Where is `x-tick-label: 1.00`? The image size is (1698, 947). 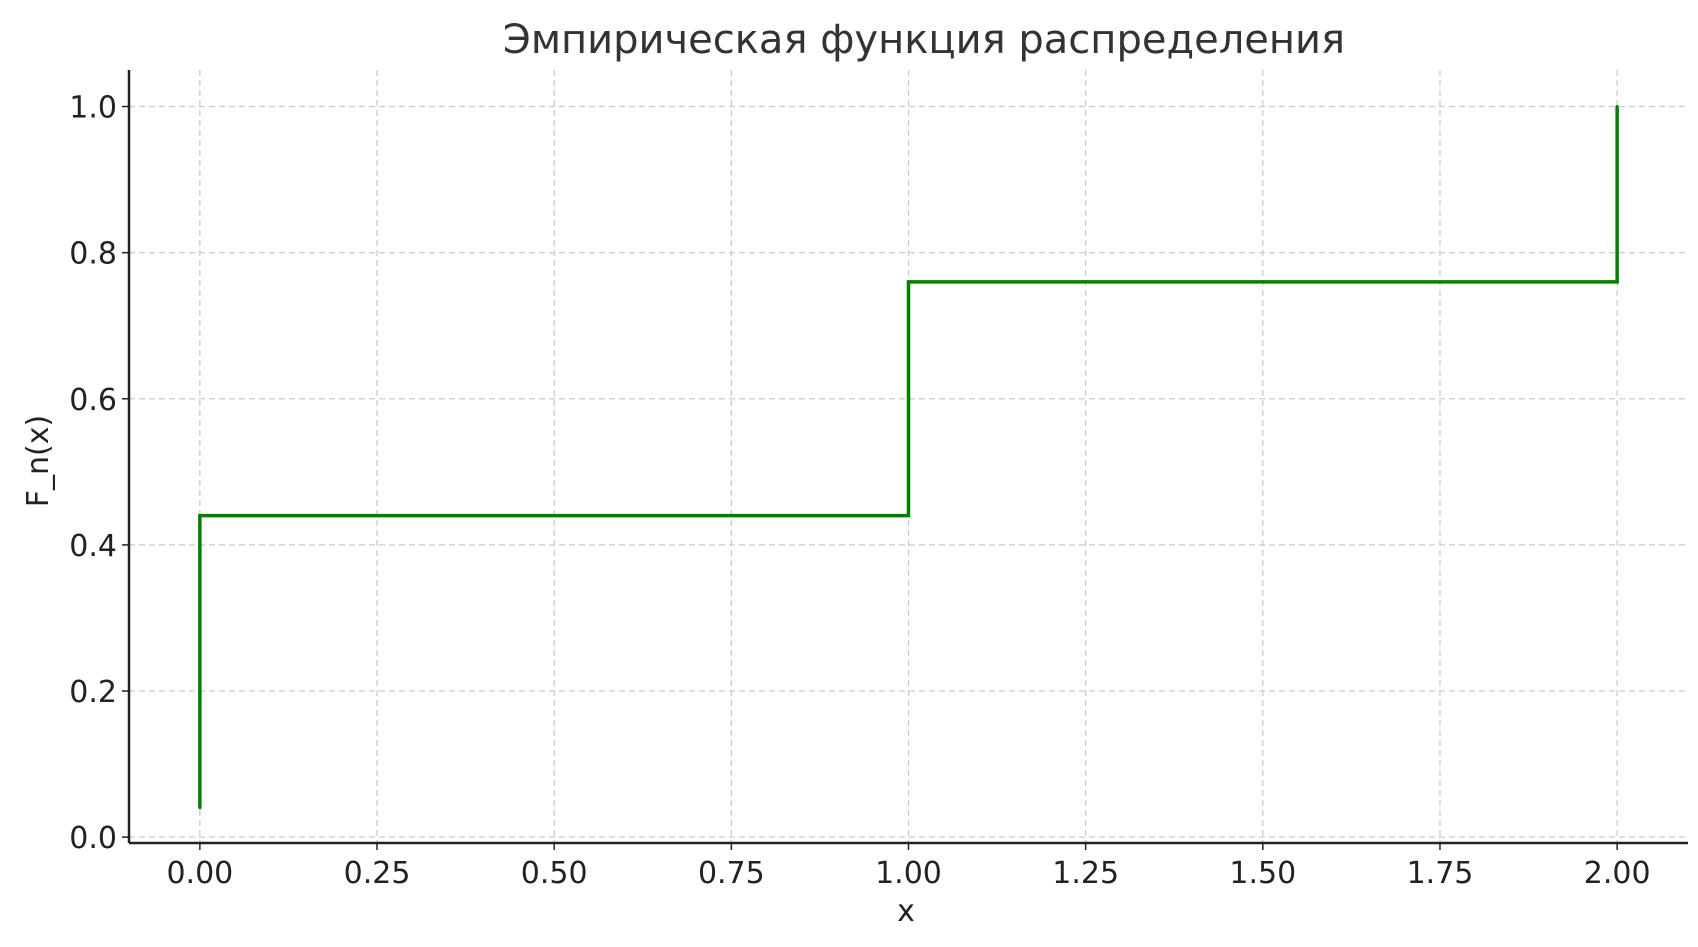
x-tick-label: 1.00 is located at coordinates (908, 873).